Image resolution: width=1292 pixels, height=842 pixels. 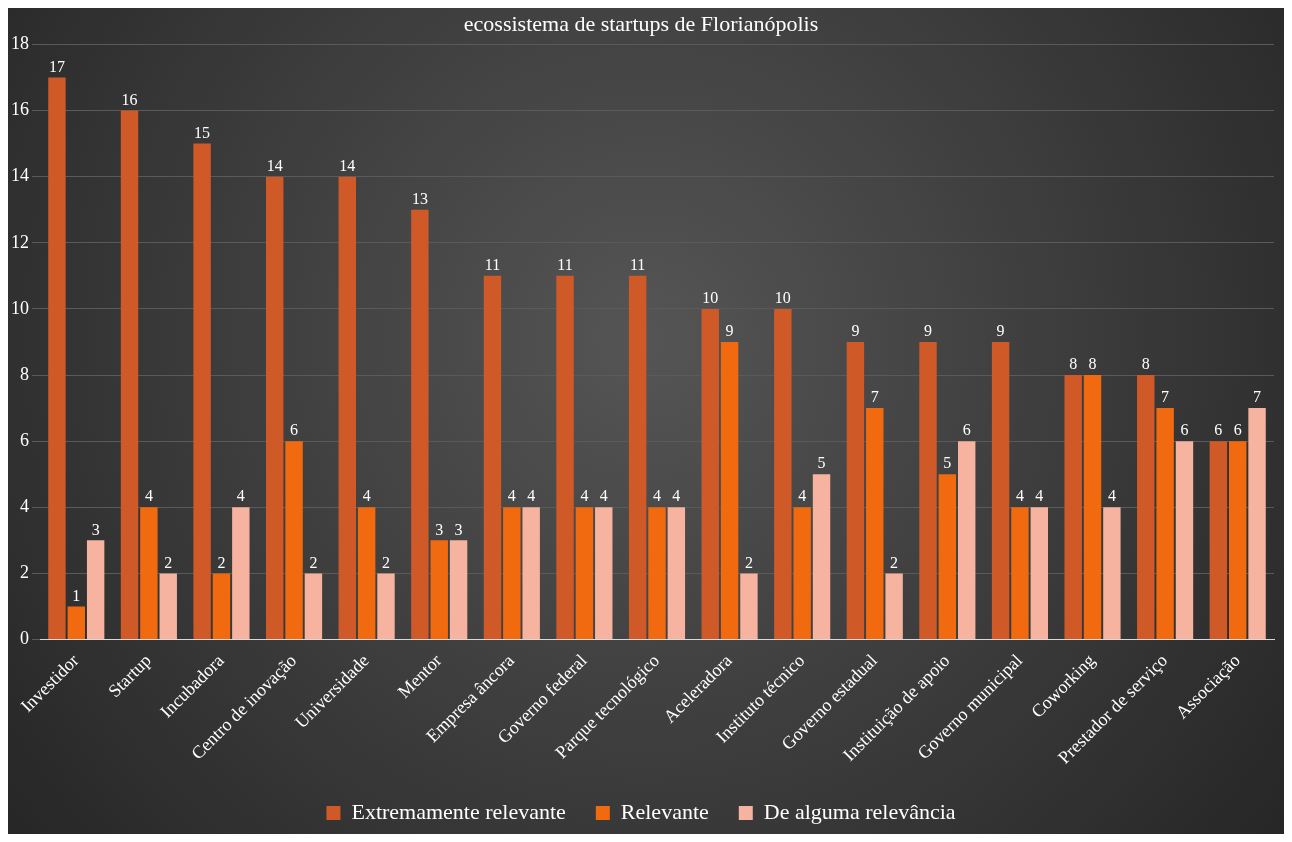 What do you see at coordinates (24, 373) in the screenshot?
I see `y-tick-label: 8` at bounding box center [24, 373].